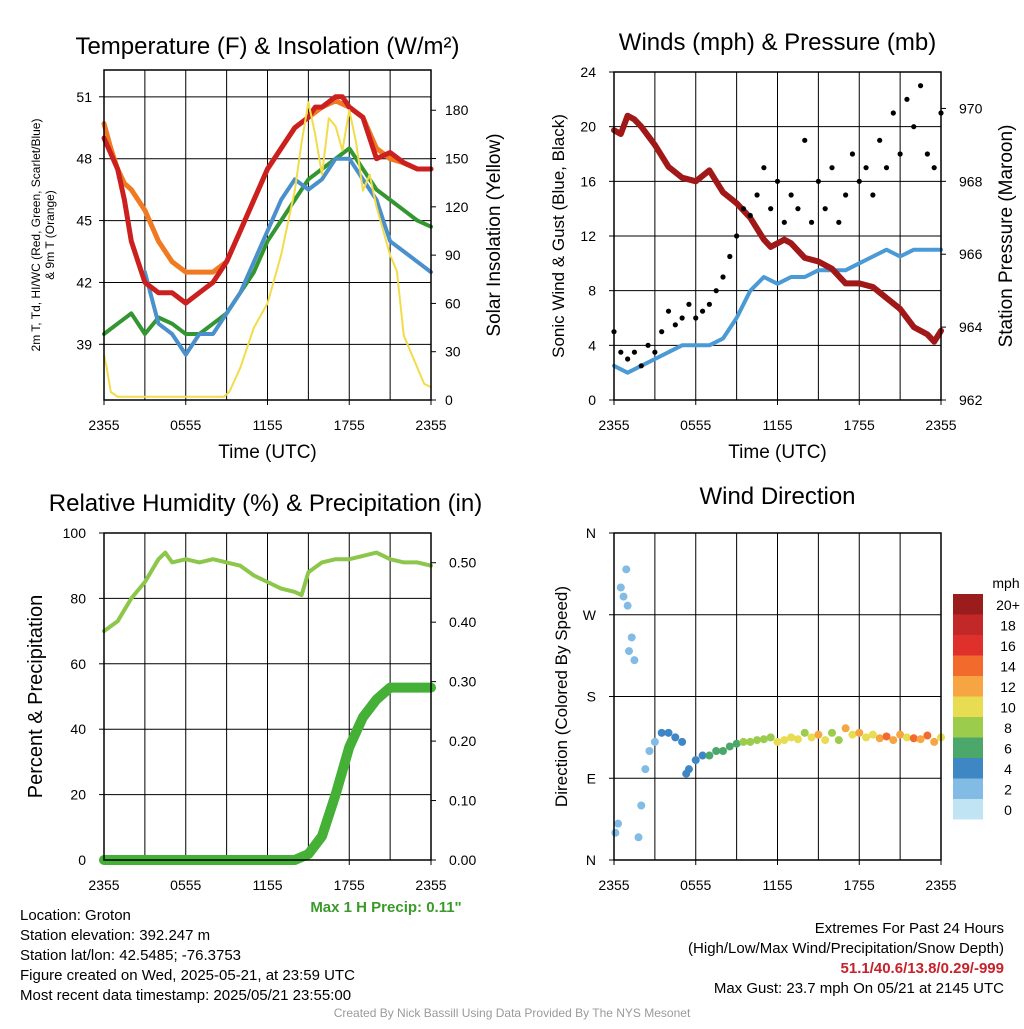 The height and width of the screenshot is (1029, 1024). Describe the element at coordinates (385, 907) in the screenshot. I see `max-precip-annotation: Max 1 H Precip: 0.11"` at that location.